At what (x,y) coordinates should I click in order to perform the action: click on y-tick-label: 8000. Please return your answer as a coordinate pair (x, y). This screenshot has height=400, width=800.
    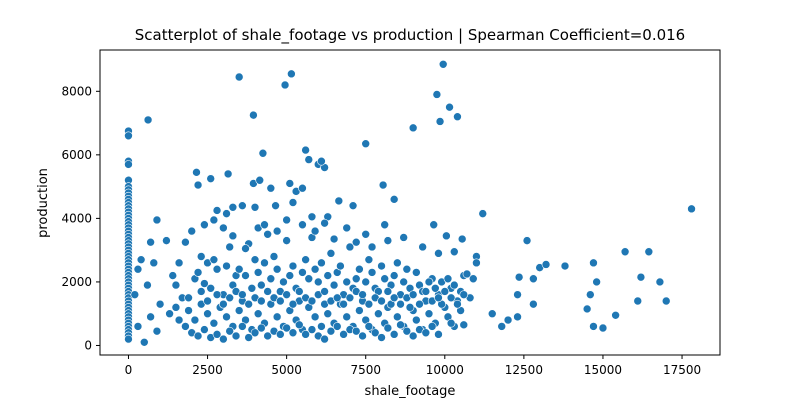
    Looking at the image, I should click on (76, 91).